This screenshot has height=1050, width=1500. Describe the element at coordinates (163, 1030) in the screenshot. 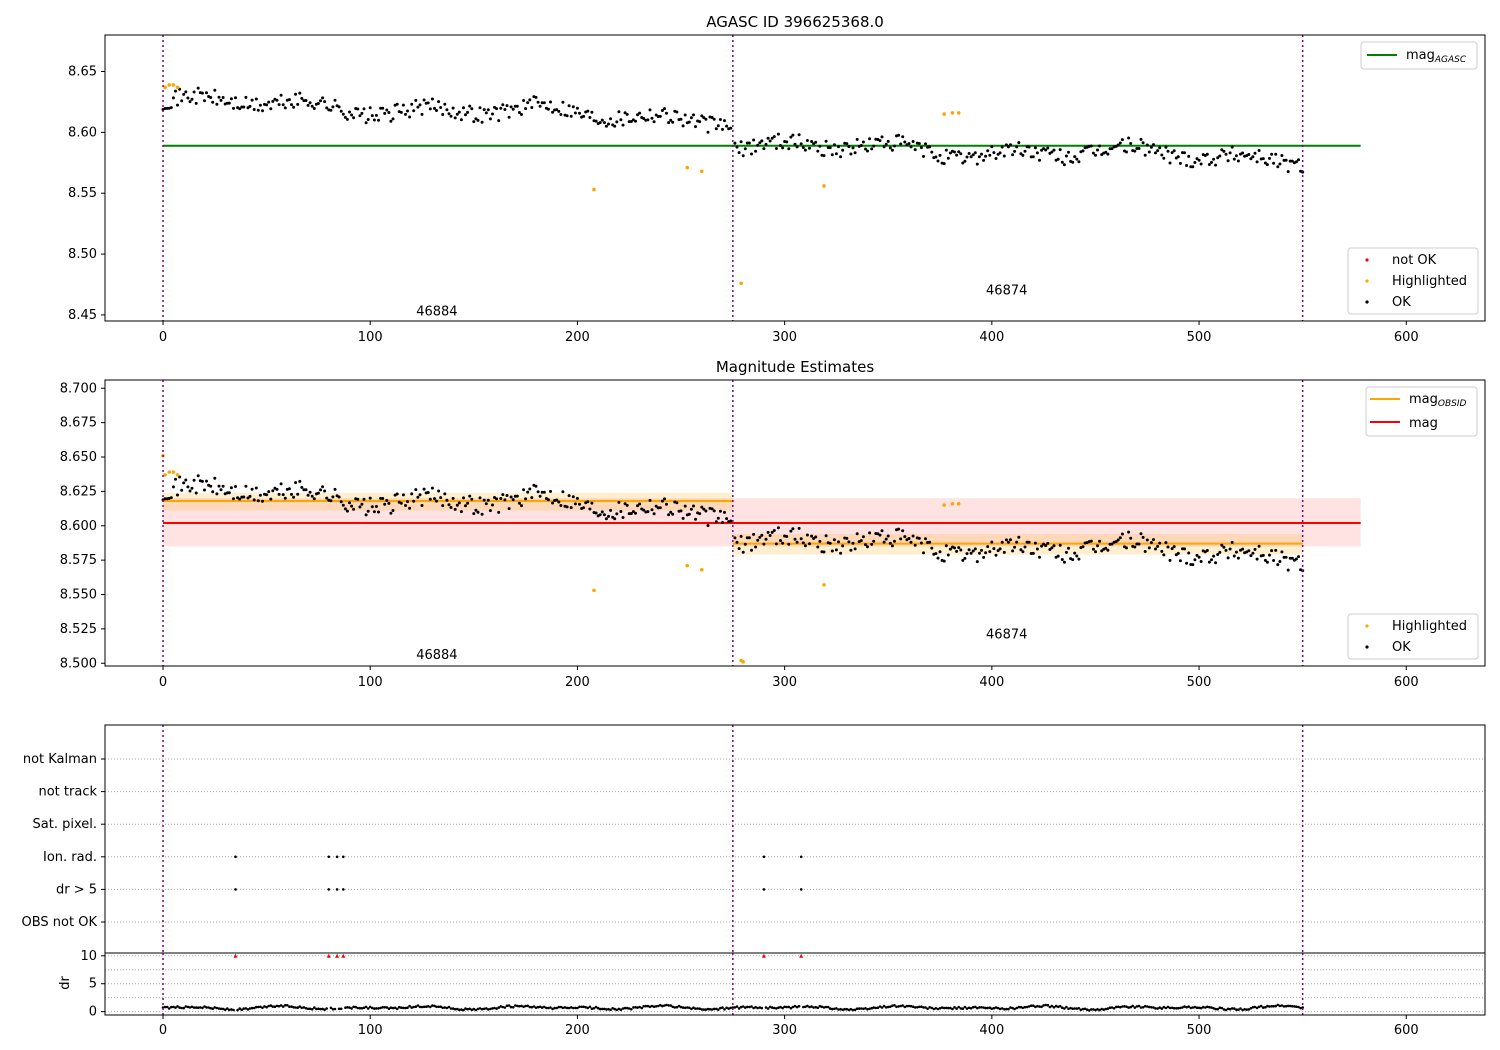

I see `x-tick-label: 0` at that location.